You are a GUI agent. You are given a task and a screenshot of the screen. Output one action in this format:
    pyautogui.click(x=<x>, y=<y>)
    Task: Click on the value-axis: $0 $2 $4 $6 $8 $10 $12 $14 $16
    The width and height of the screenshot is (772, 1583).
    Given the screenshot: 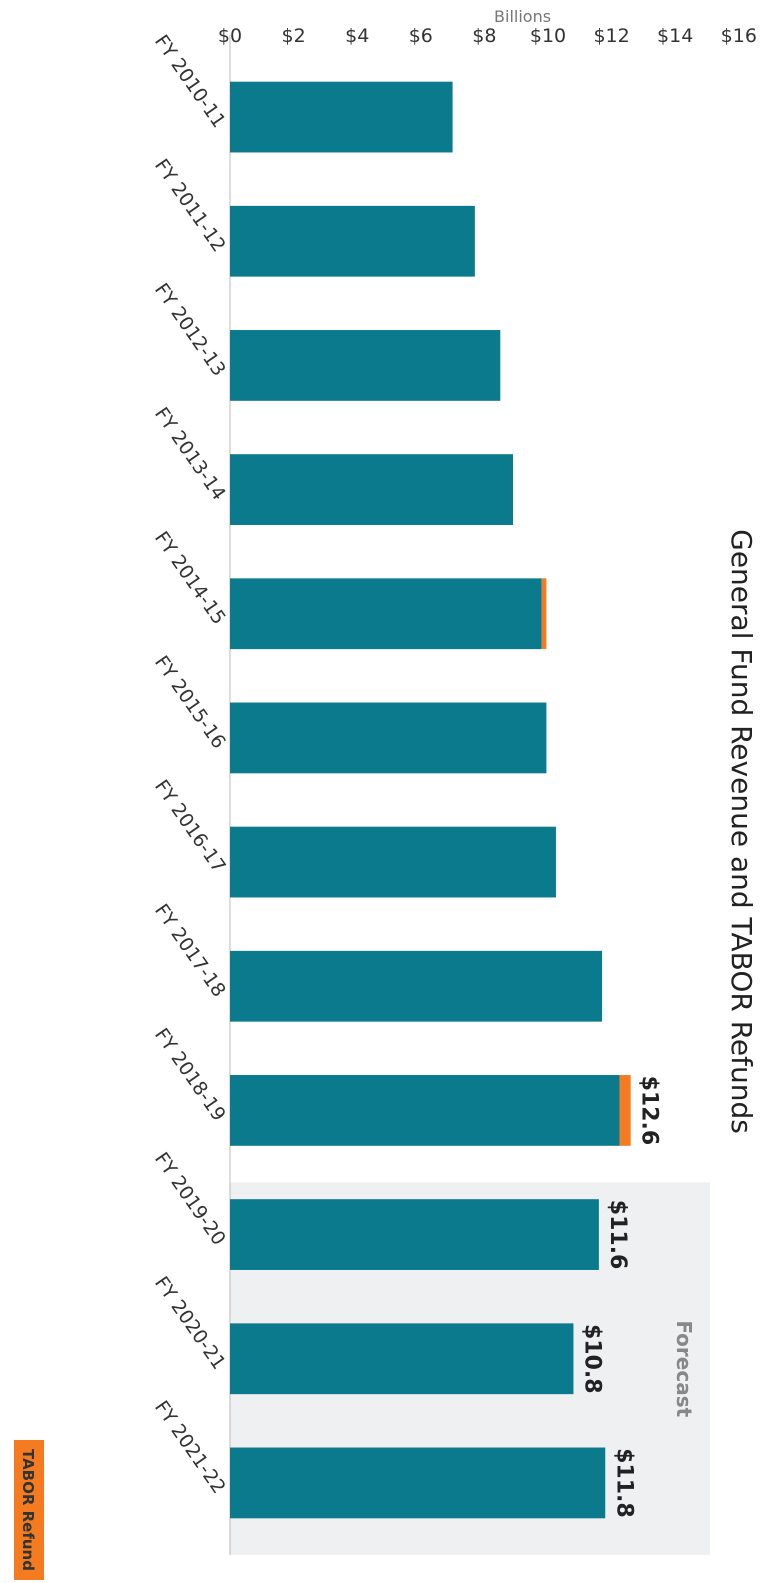 What is the action you would take?
    pyautogui.click(x=487, y=36)
    